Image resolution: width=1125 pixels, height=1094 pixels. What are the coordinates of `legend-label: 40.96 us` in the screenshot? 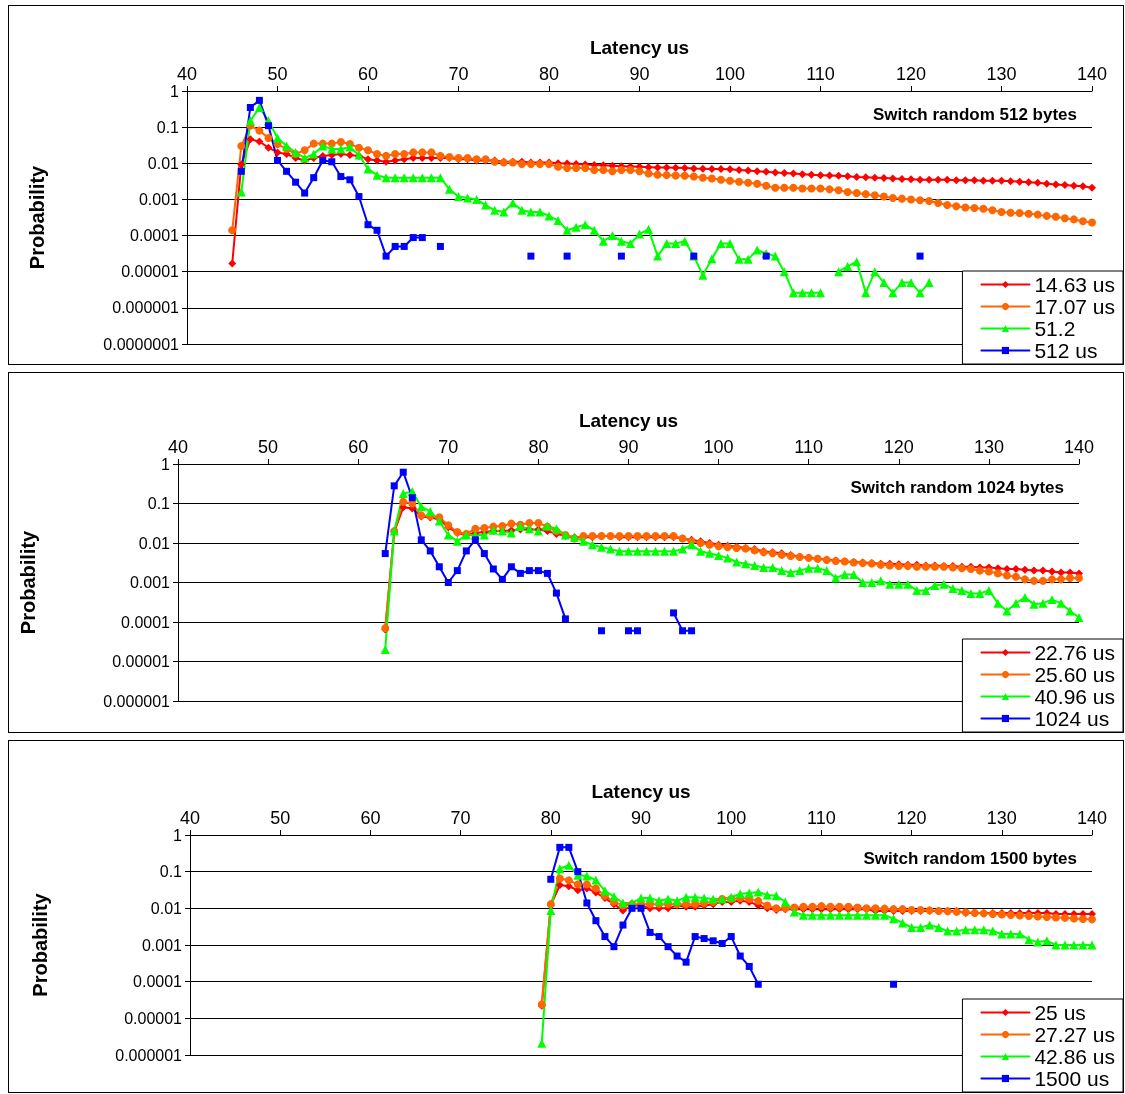 It's located at (1075, 696).